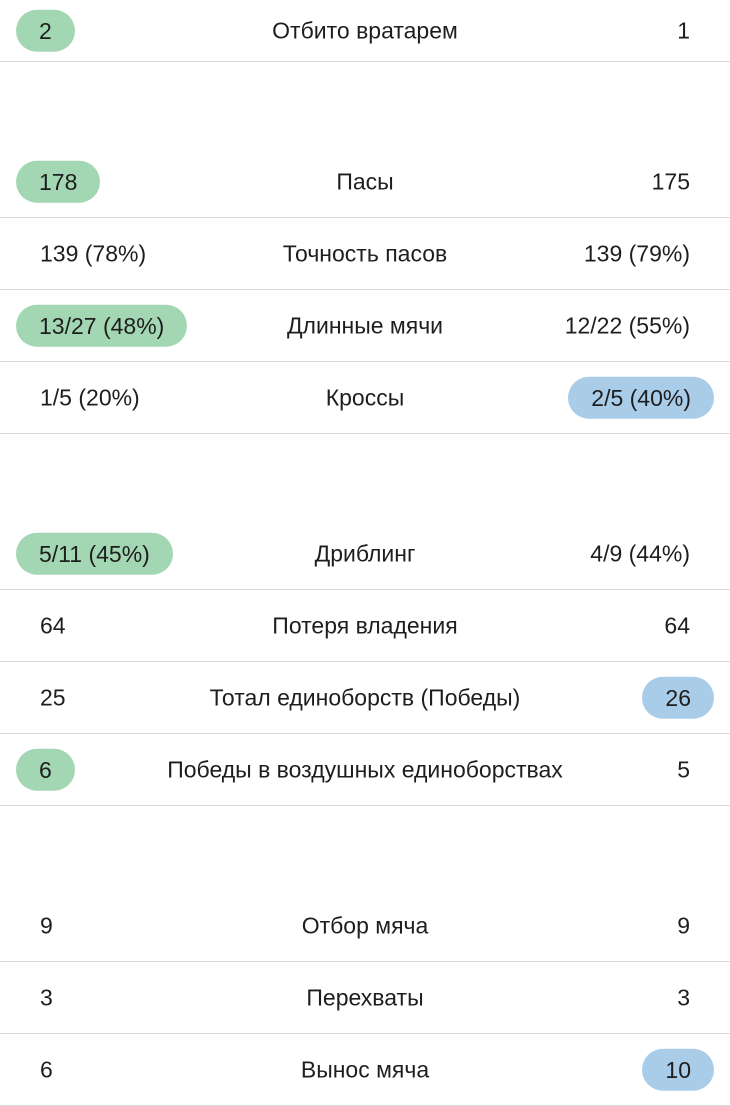 The height and width of the screenshot is (1106, 730). I want to click on away-value-cell: 2/5 (40%), so click(649, 397).